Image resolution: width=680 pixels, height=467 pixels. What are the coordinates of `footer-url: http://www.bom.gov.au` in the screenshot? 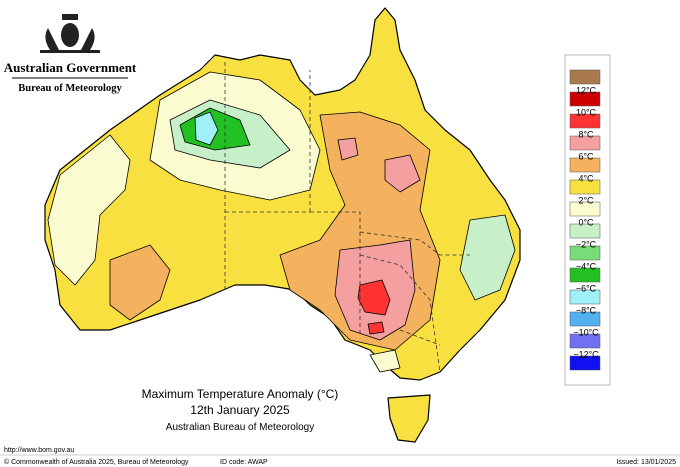 It's located at (39, 450).